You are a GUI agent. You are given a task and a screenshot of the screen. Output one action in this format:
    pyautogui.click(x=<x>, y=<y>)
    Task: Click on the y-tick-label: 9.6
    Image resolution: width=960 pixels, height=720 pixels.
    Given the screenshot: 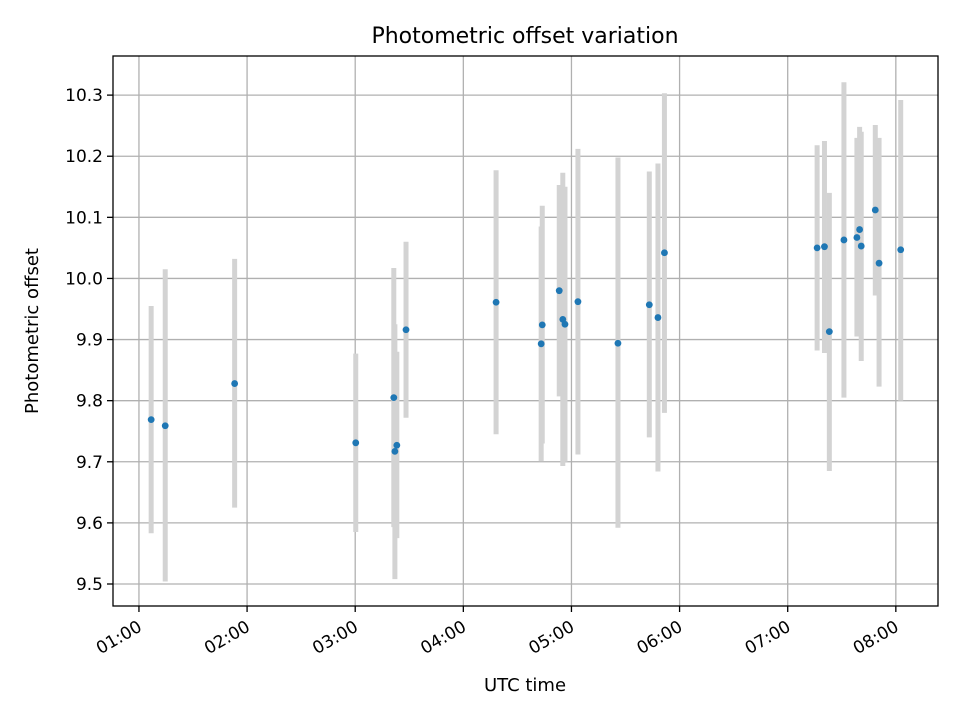 What is the action you would take?
    pyautogui.click(x=89, y=524)
    